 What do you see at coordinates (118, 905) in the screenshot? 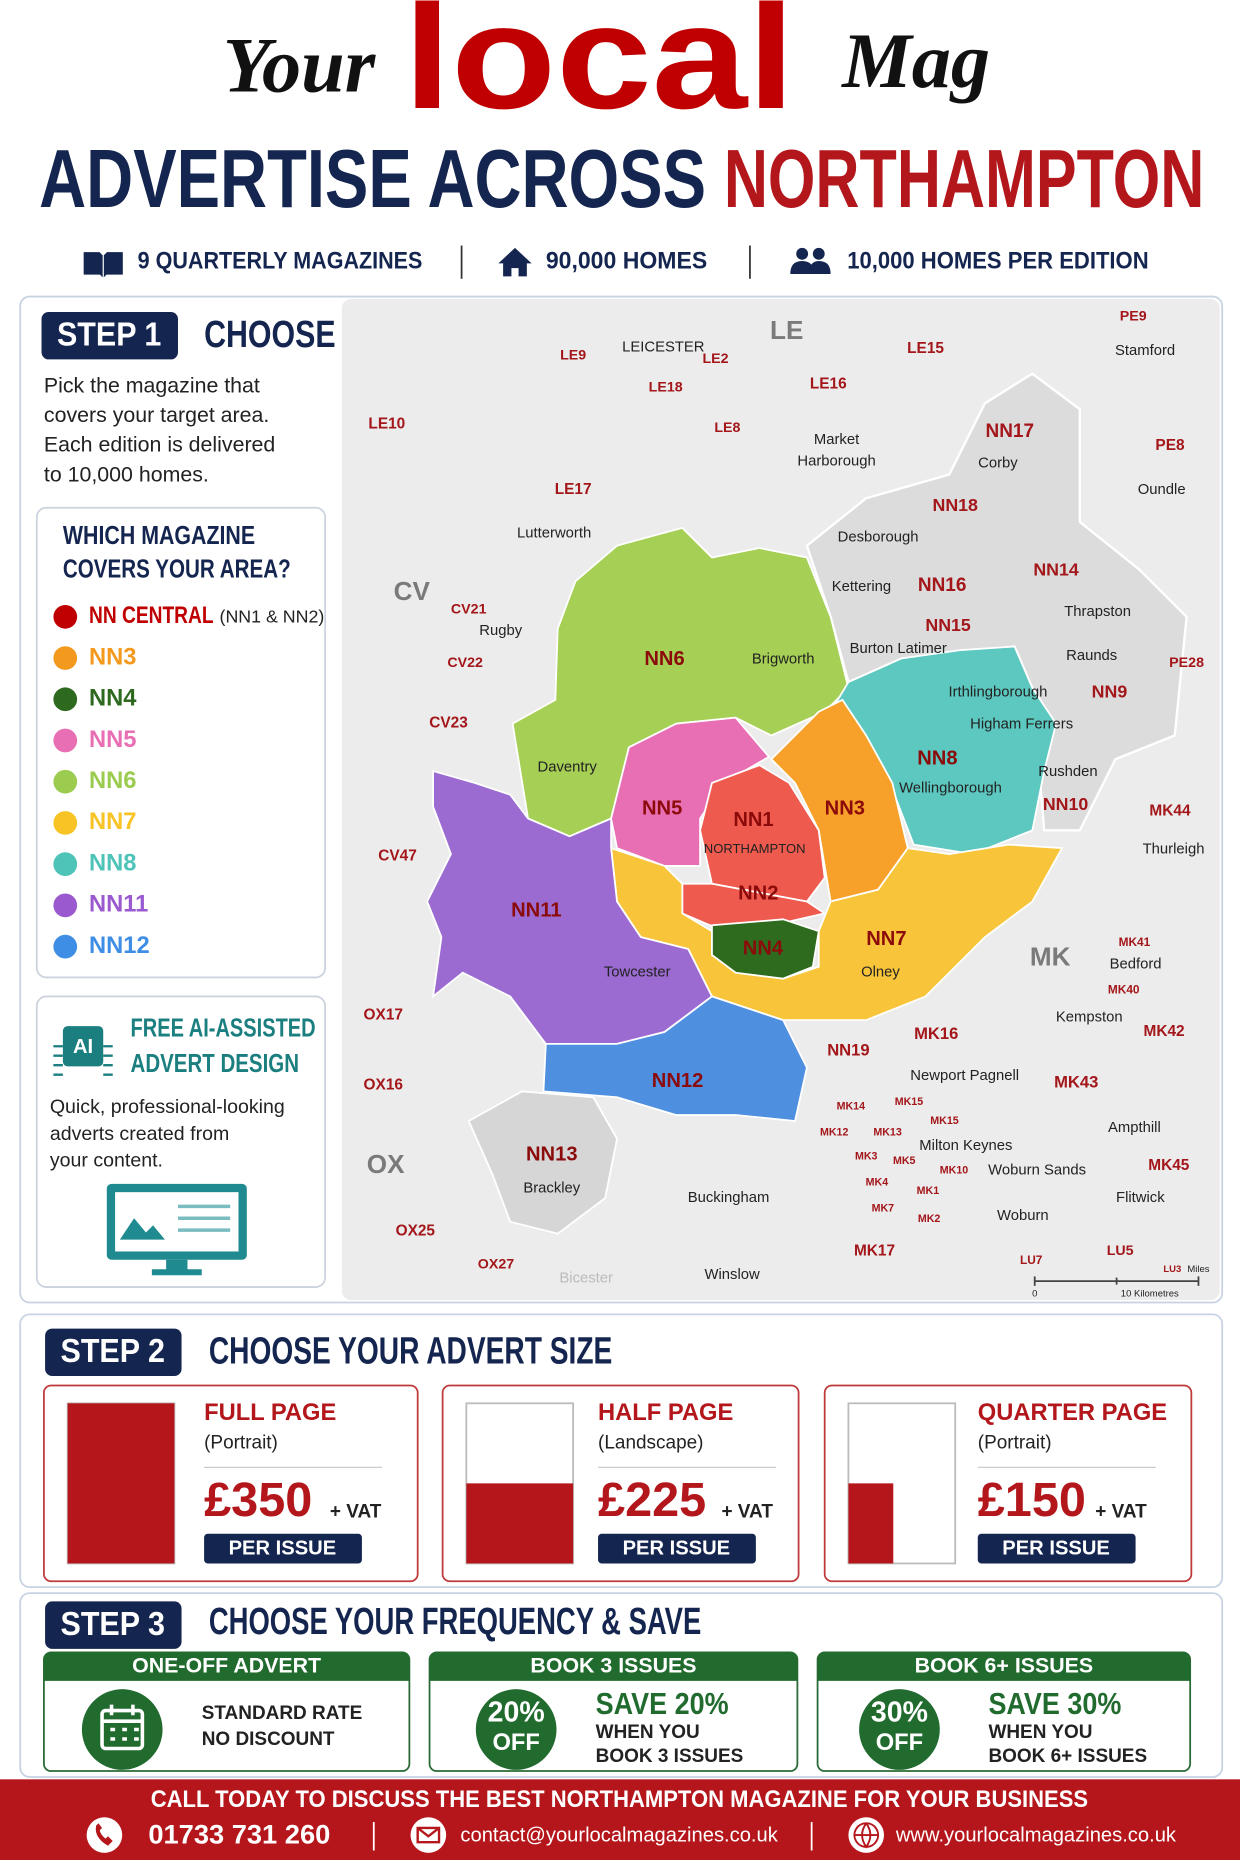
I see `legend-item: NN11` at bounding box center [118, 905].